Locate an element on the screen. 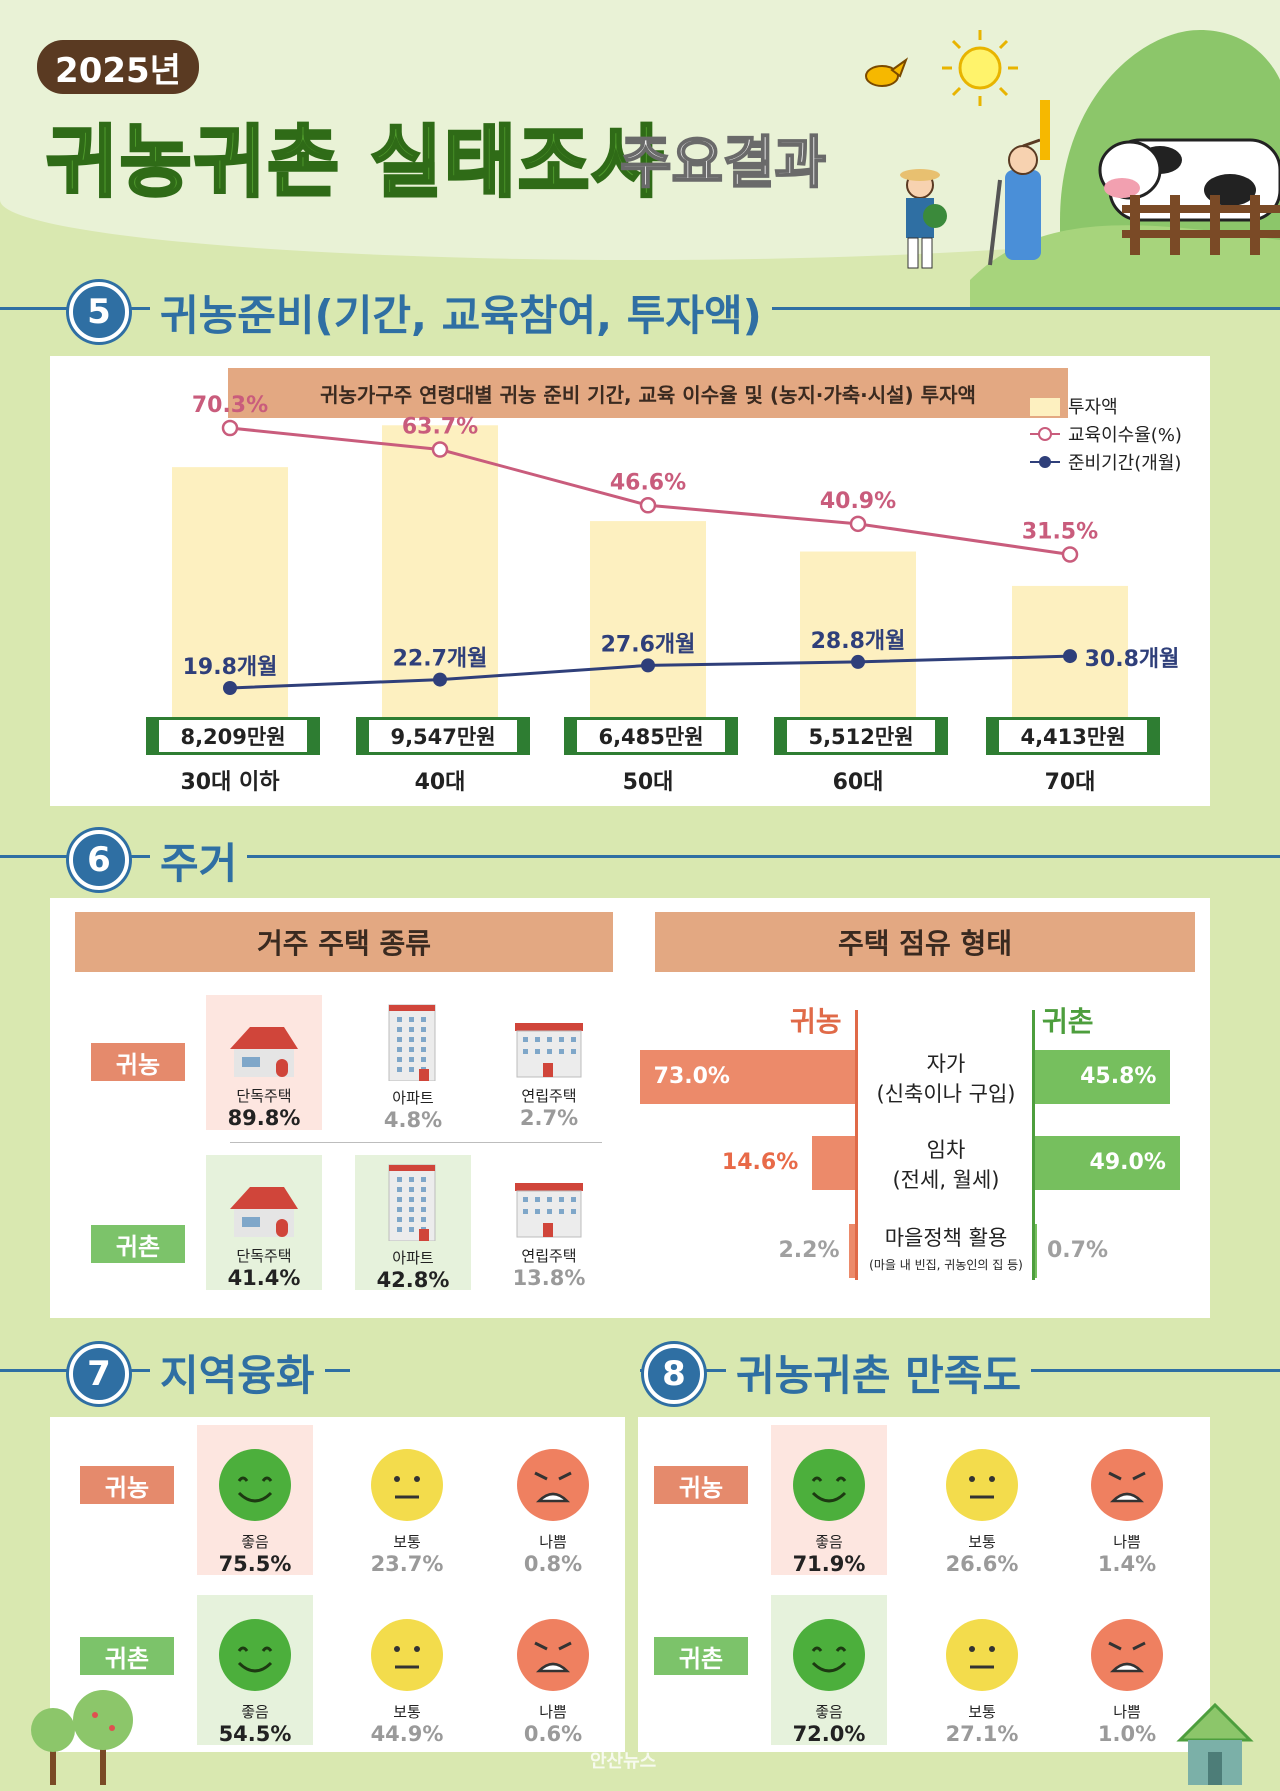  tenure-rural-value: 0.7% is located at coordinates (1078, 1250).